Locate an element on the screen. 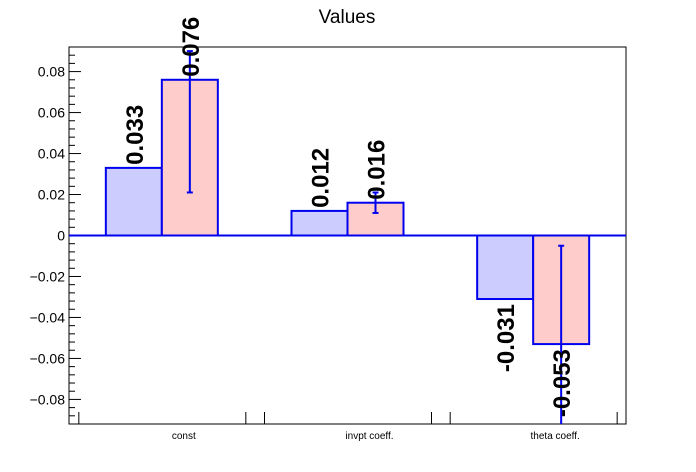  value-label: 0.016 is located at coordinates (377, 170).